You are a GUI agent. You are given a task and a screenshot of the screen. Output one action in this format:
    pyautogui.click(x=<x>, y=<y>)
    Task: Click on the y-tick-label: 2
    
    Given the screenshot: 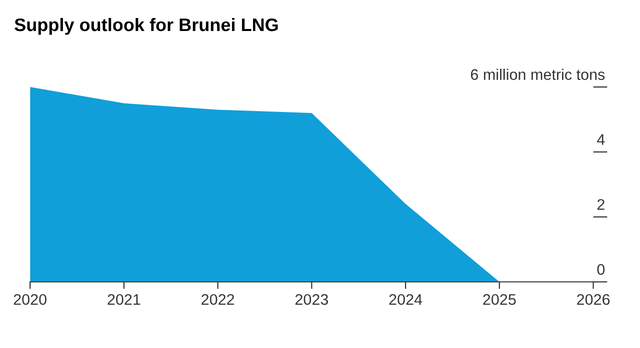 What is the action you would take?
    pyautogui.click(x=600, y=204)
    